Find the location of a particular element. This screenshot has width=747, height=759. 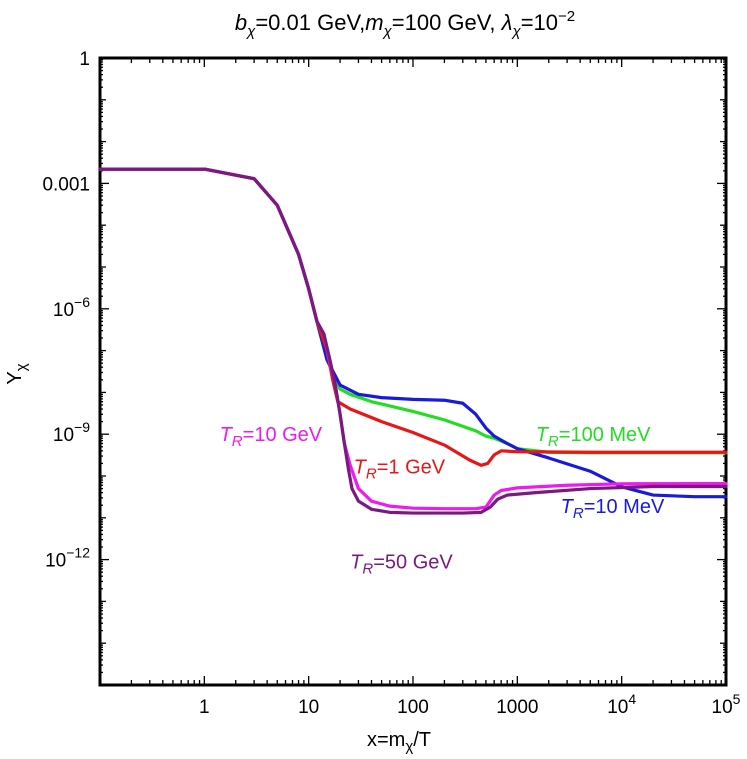

y-tick-label: 0.001 is located at coordinates (66, 184).